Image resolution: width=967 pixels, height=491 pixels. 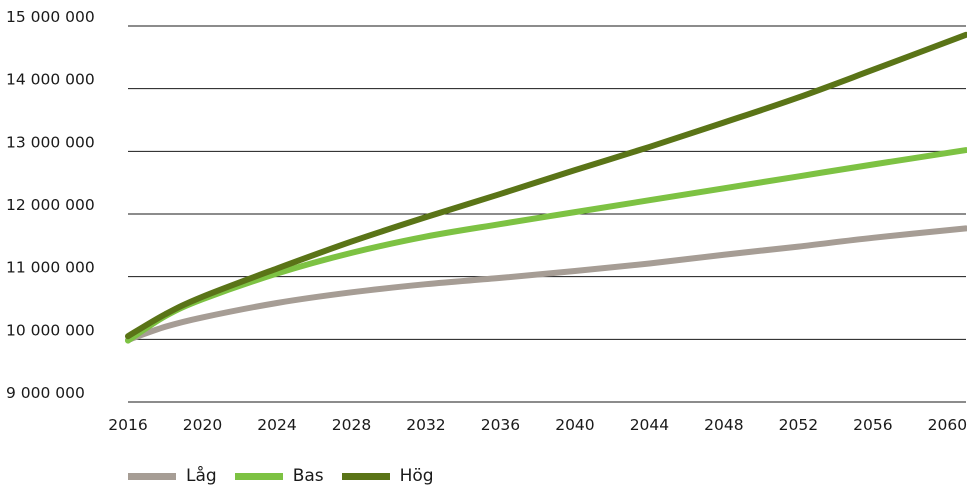 What do you see at coordinates (947, 425) in the screenshot?
I see `x-tick-label: 2060` at bounding box center [947, 425].